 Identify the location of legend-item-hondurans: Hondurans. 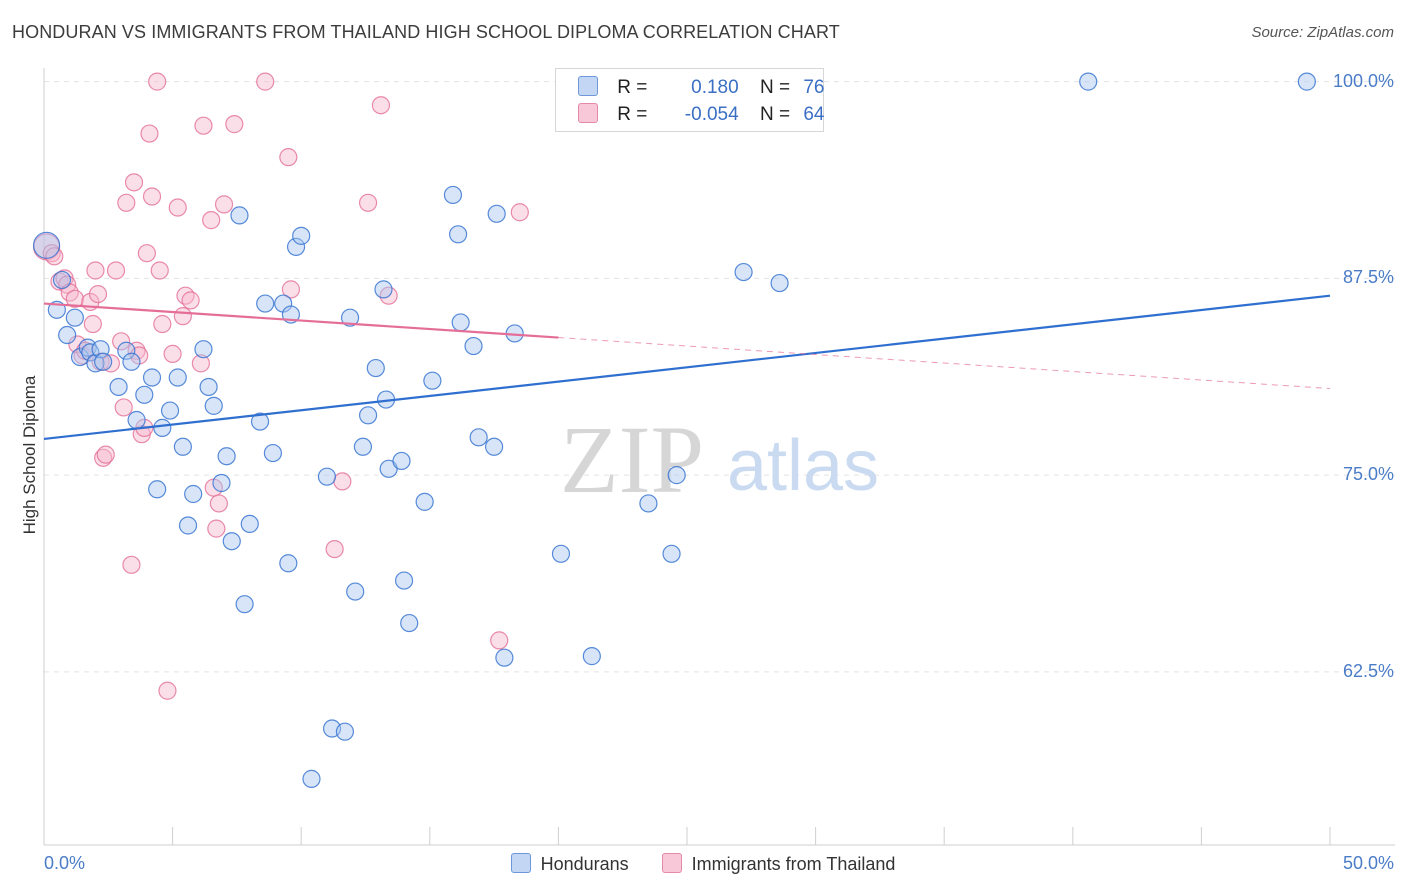
(569, 864).